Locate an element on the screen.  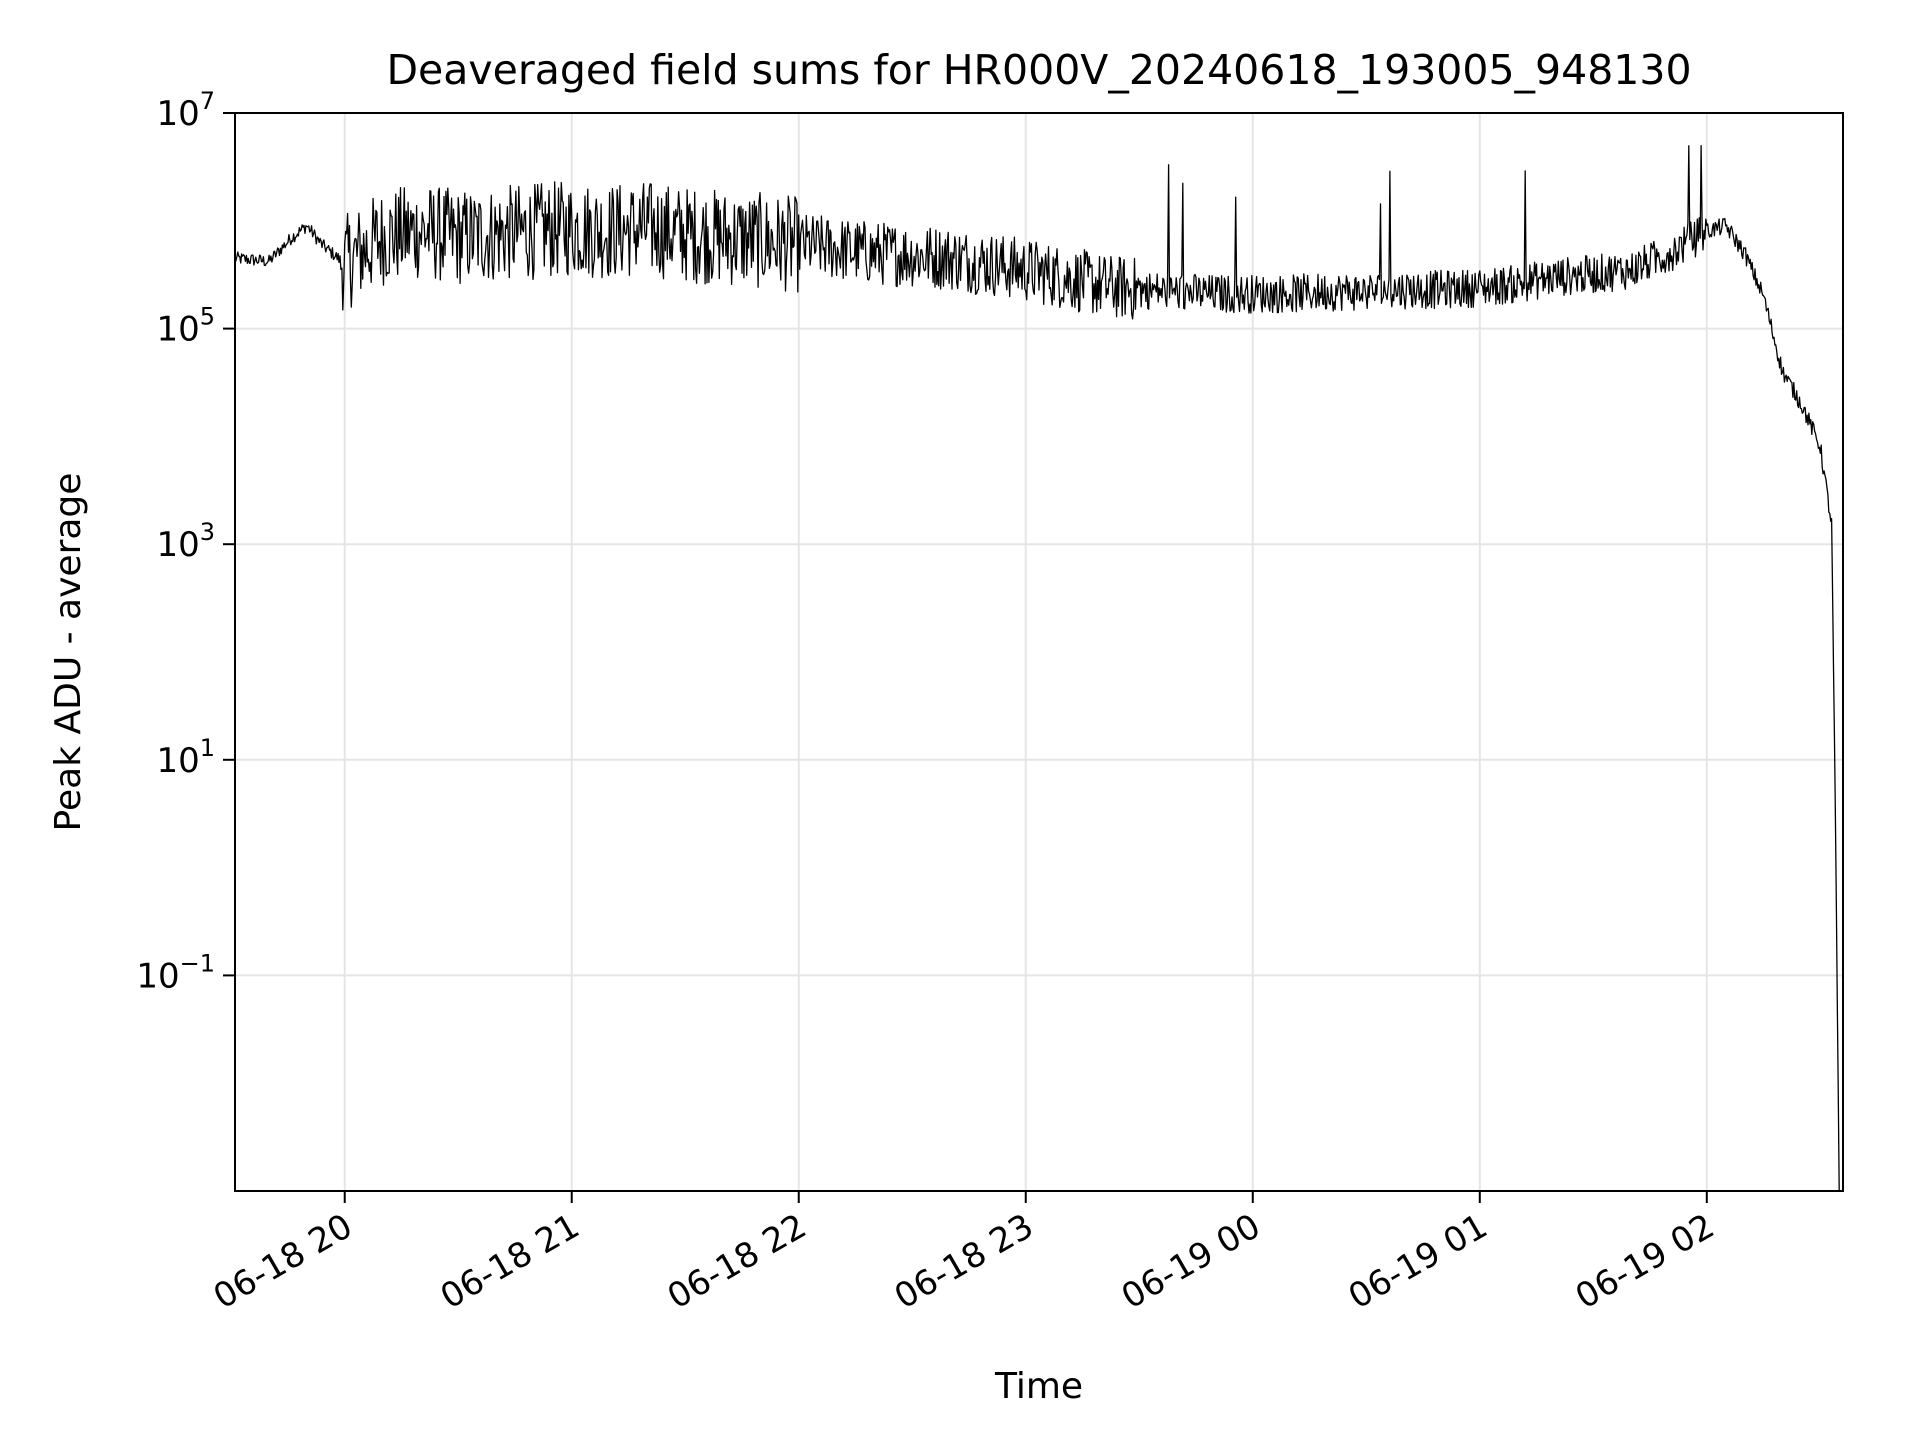
x-axis-label: Time is located at coordinates (1038, 1386).